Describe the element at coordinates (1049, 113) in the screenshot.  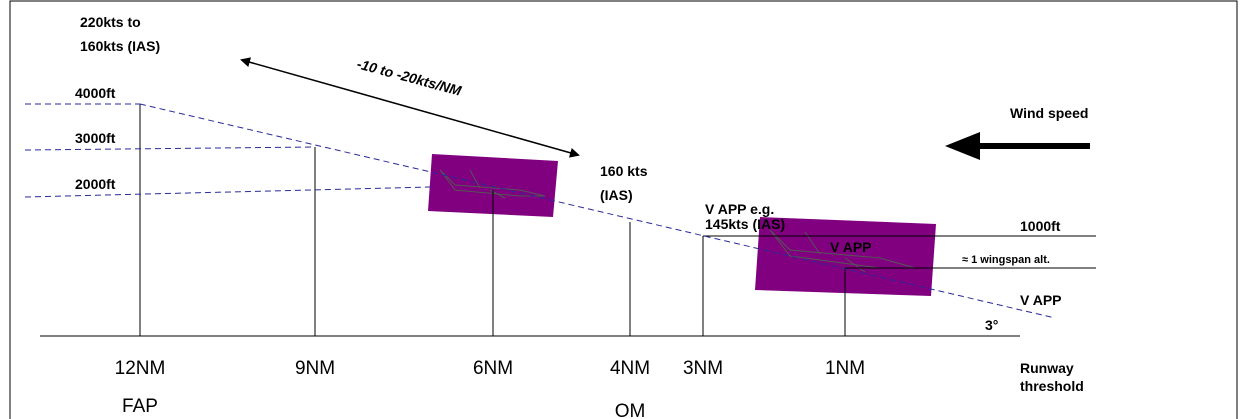
I see `wind-label: Wind speed` at that location.